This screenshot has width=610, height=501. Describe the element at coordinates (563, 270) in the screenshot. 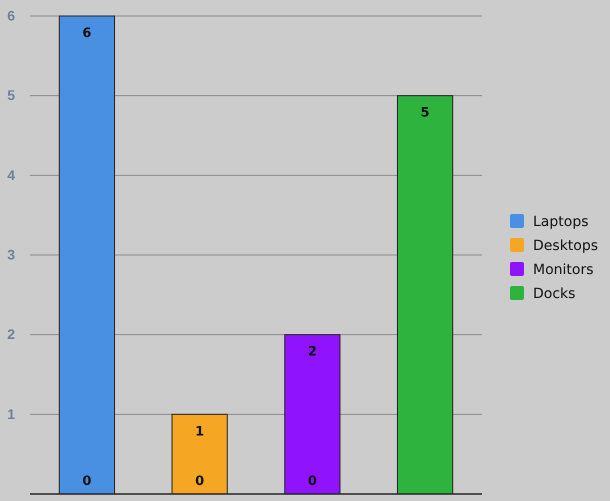

I see `legend-label: Monitors` at that location.